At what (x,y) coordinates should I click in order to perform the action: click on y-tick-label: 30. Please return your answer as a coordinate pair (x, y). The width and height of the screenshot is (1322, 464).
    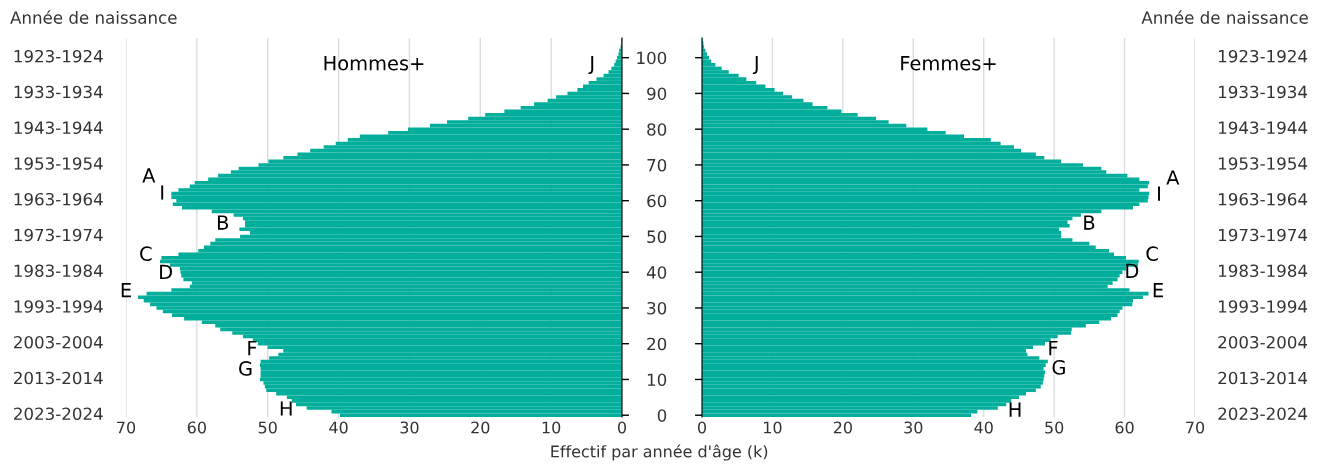
    Looking at the image, I should click on (657, 308).